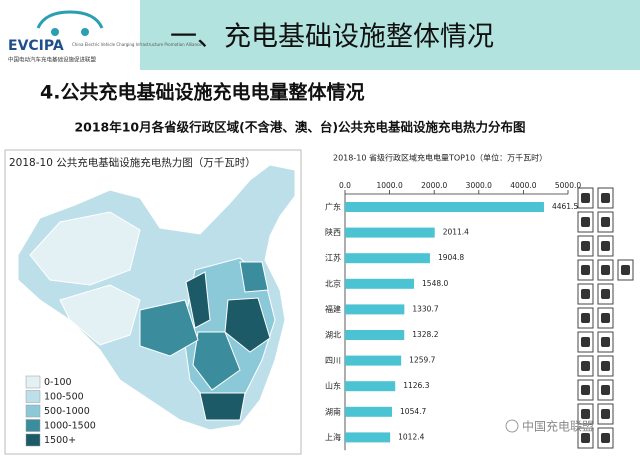 Image resolution: width=640 pixels, height=463 pixels. Describe the element at coordinates (389, 185) in the screenshot. I see `x-tick-label: 1000.0` at that location.